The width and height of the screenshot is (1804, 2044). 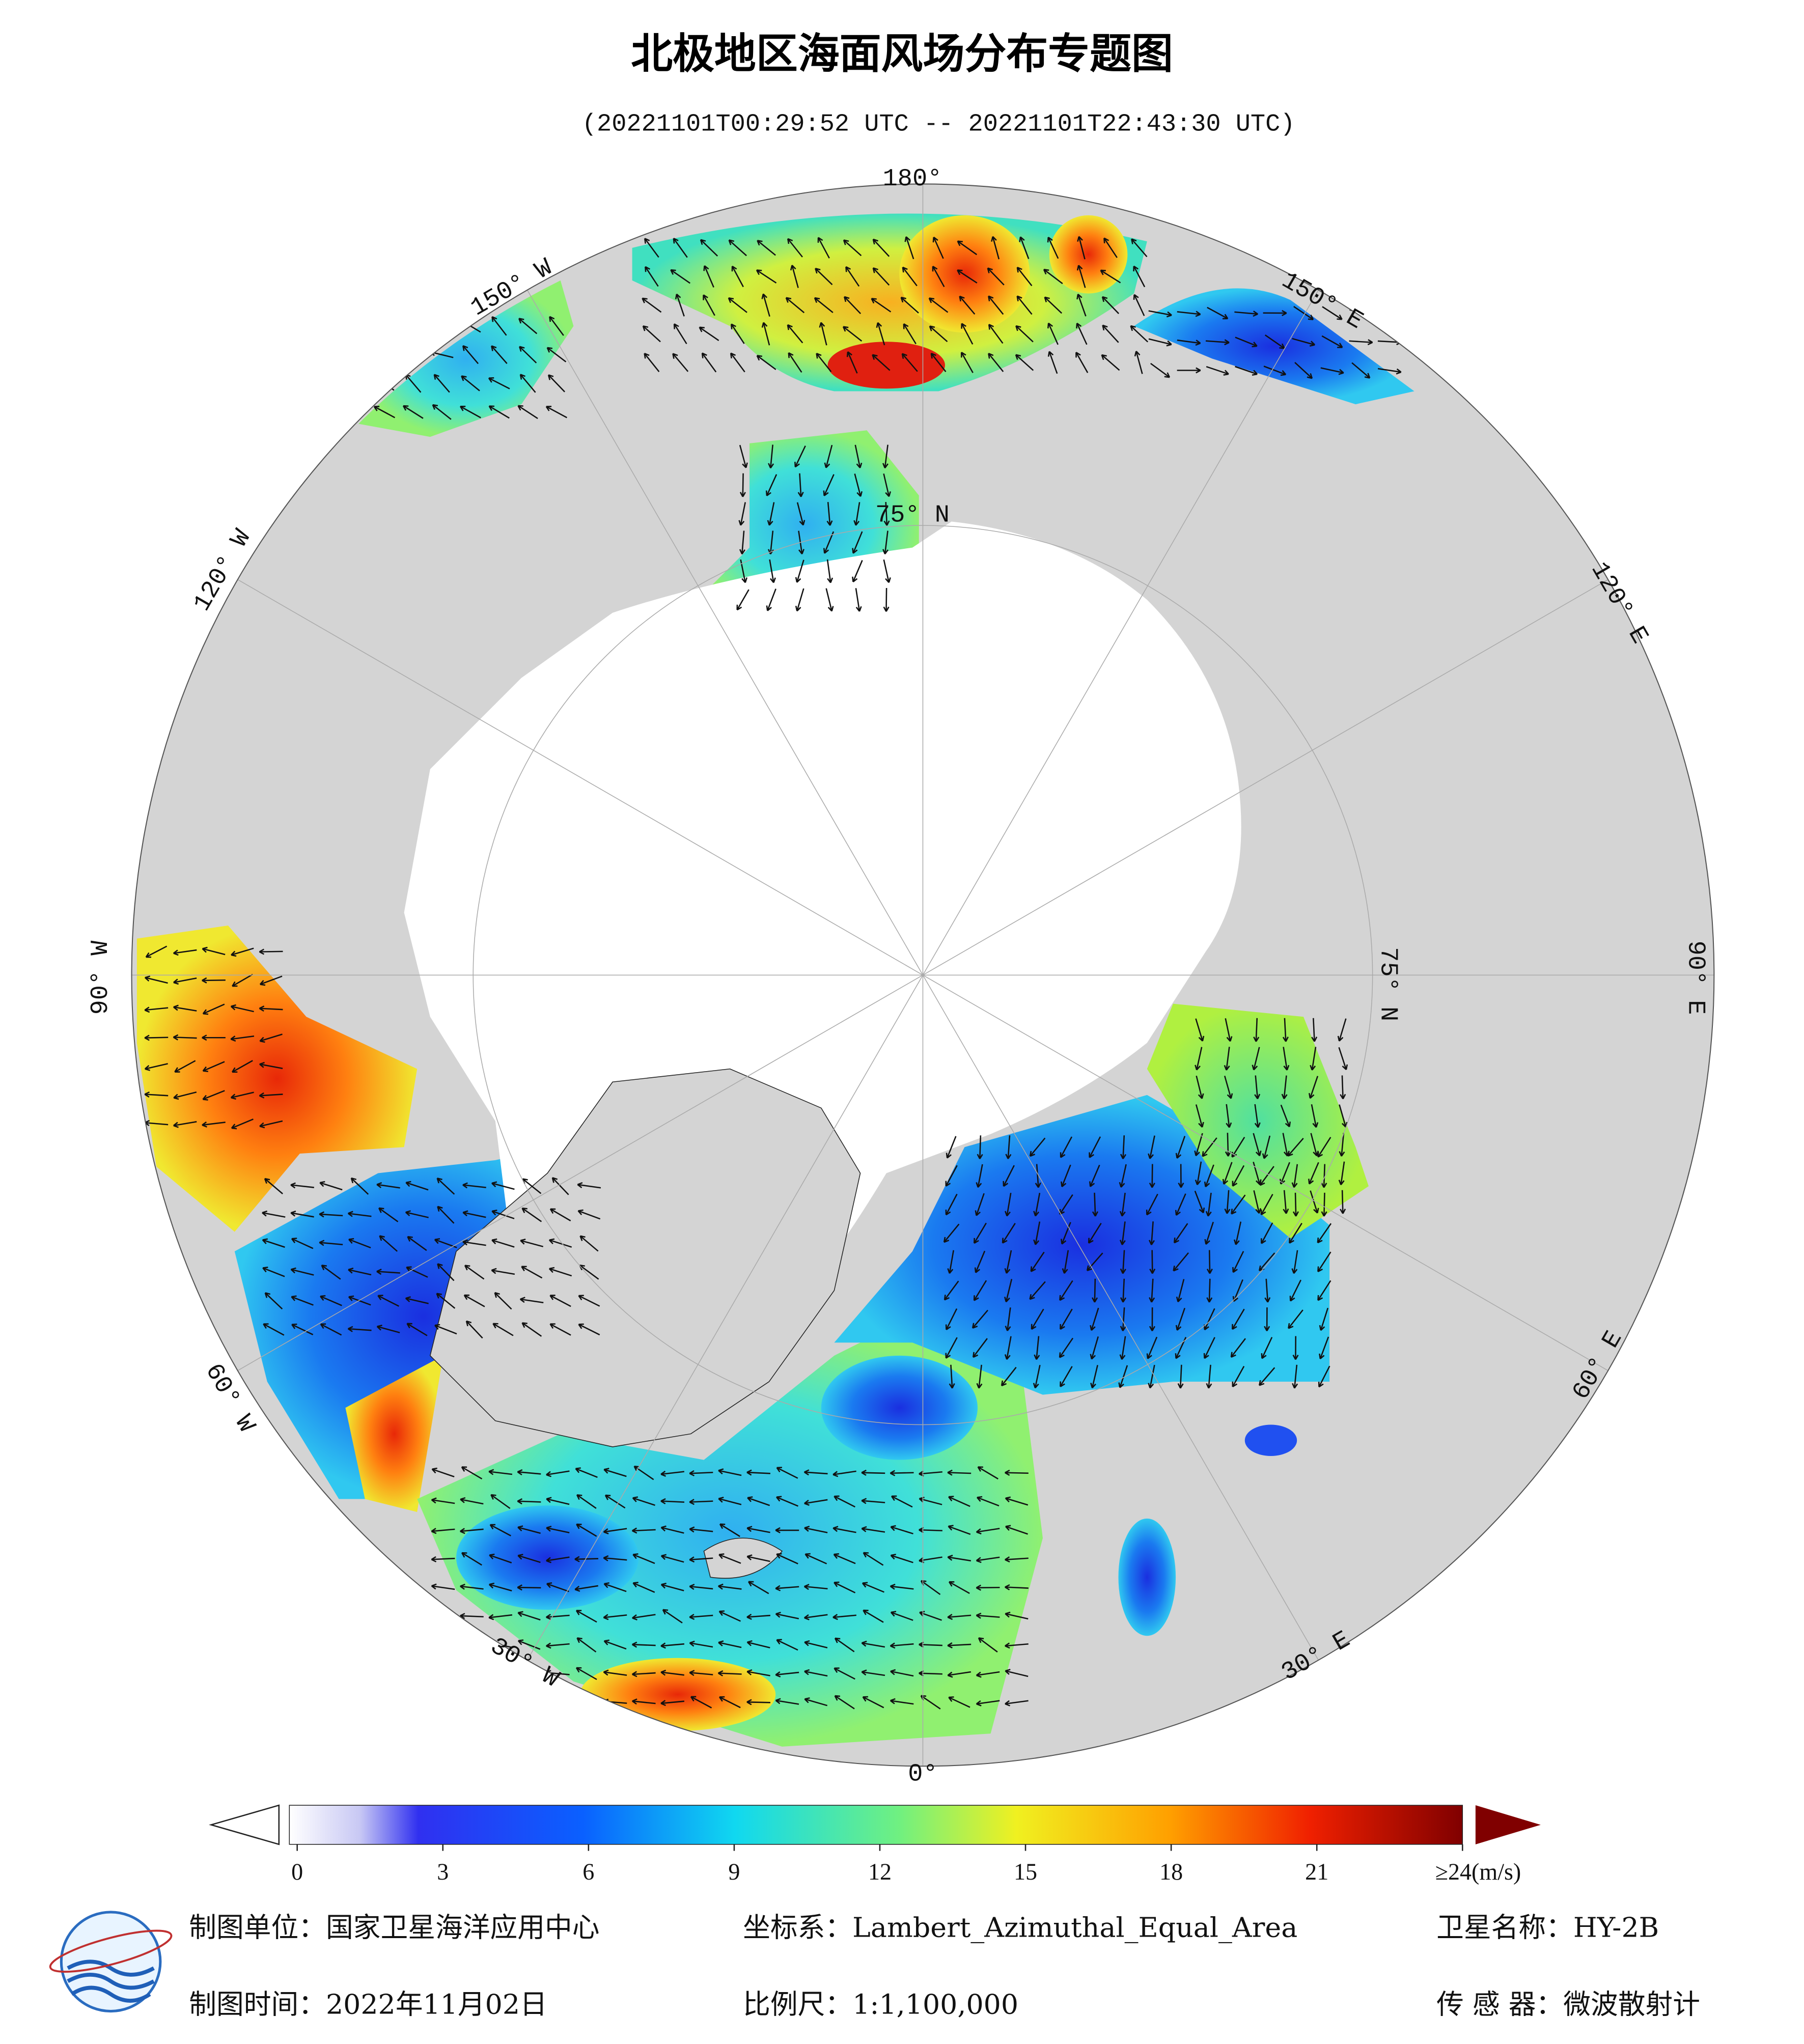 What do you see at coordinates (101, 977) in the screenshot?
I see `lon-label: 90° W` at bounding box center [101, 977].